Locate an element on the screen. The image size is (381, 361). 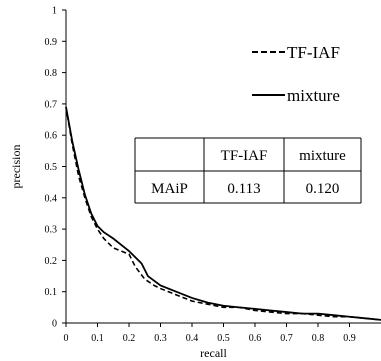
table-header-cell: TF-IAF is located at coordinates (244, 156).